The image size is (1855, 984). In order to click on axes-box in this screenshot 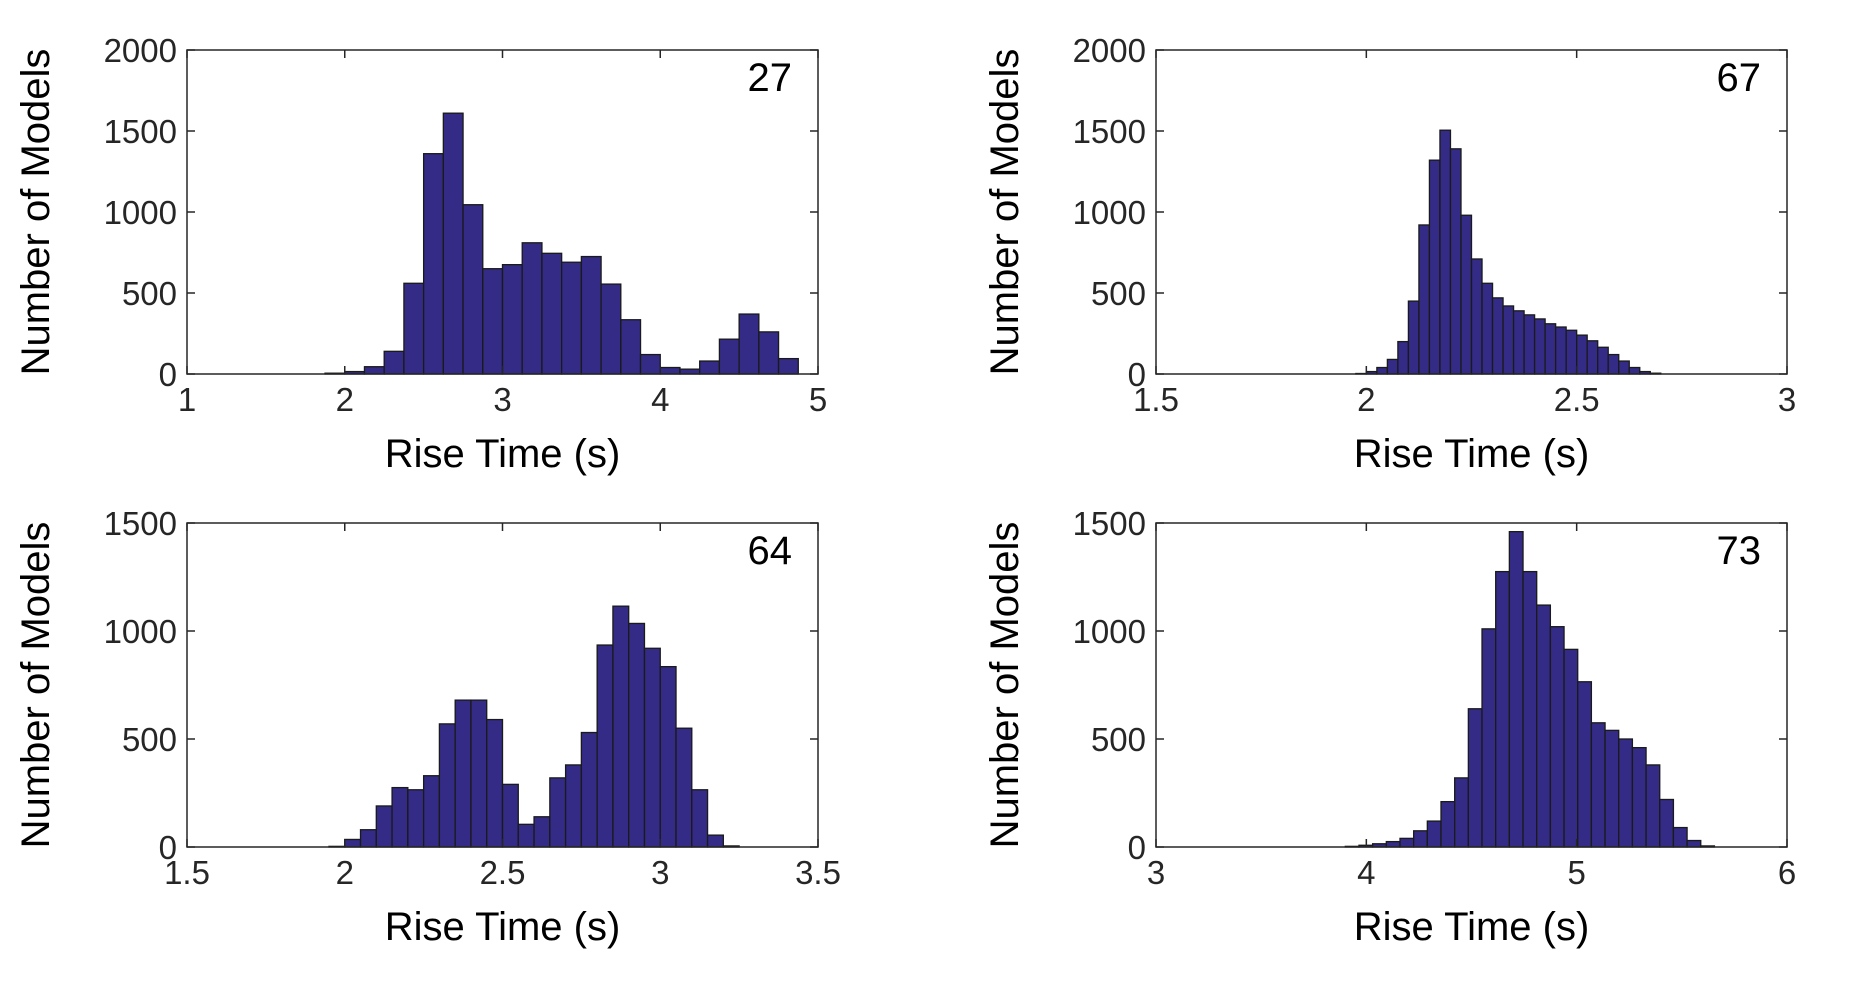, I will do `click(1471, 685)`.